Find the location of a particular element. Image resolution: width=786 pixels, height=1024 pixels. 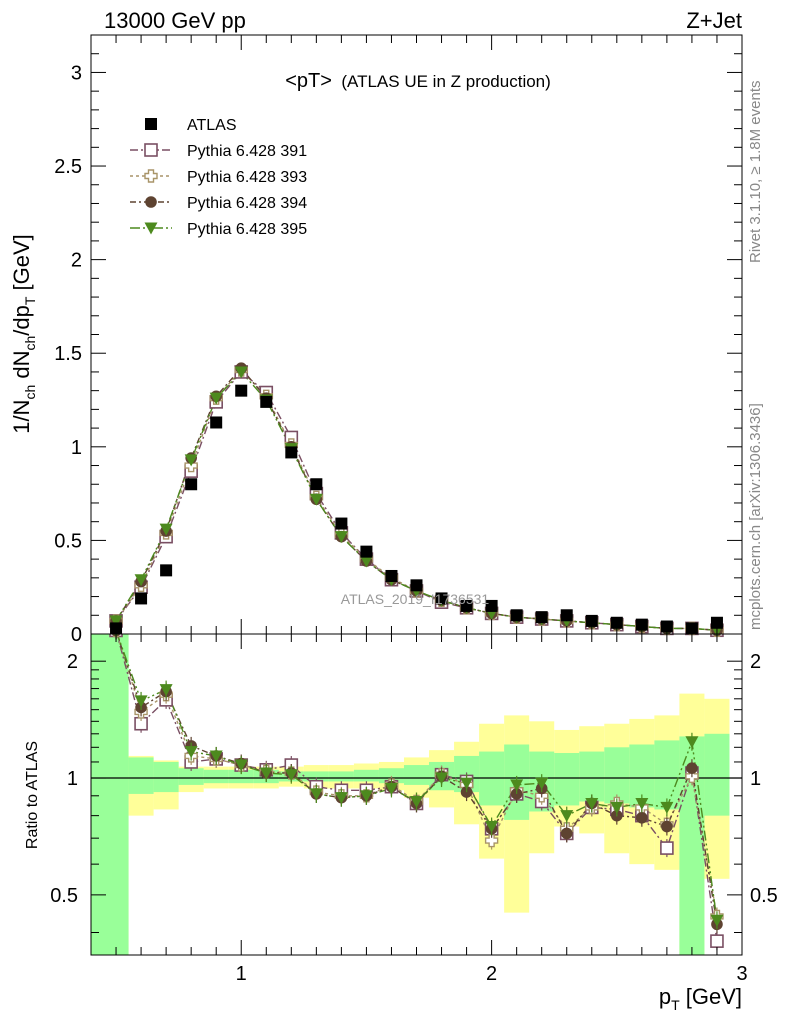

main-y-tick-label: 2.5 is located at coordinates (68, 167).